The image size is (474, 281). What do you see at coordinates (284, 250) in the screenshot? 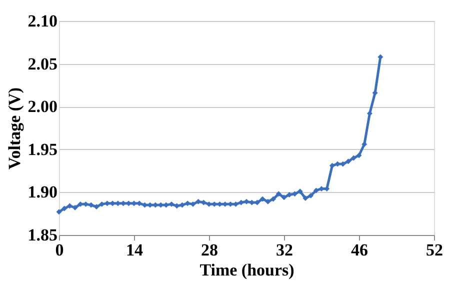
I see `x-tick-label: 32` at bounding box center [284, 250].